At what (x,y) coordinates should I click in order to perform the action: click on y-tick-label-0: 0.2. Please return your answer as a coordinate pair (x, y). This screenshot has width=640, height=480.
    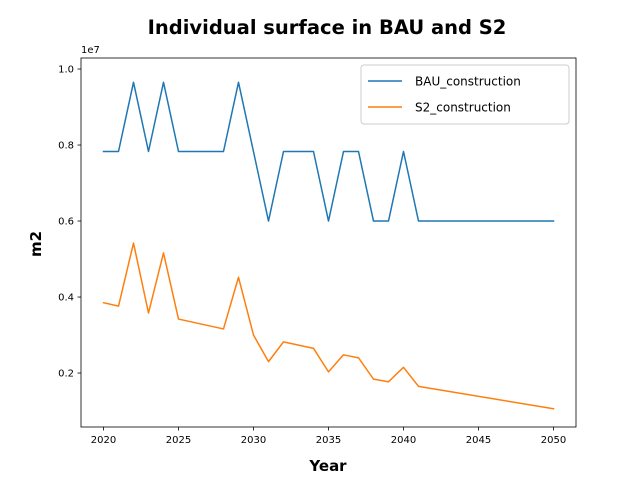
    Looking at the image, I should click on (66, 374).